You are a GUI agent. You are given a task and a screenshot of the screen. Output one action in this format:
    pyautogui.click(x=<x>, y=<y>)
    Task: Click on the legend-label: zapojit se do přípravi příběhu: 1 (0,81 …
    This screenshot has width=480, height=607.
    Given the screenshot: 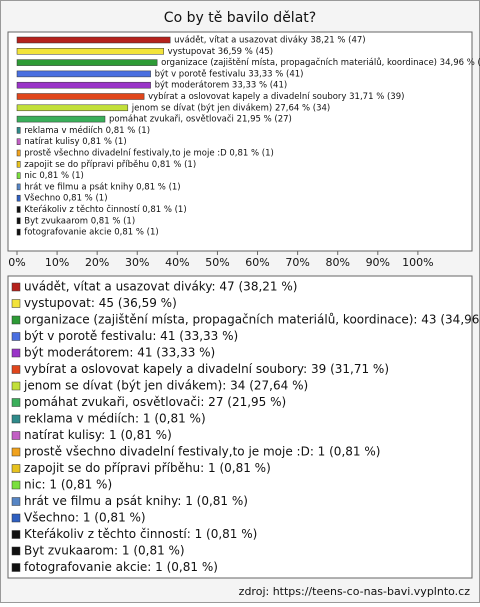 What is the action you would take?
    pyautogui.click(x=147, y=468)
    